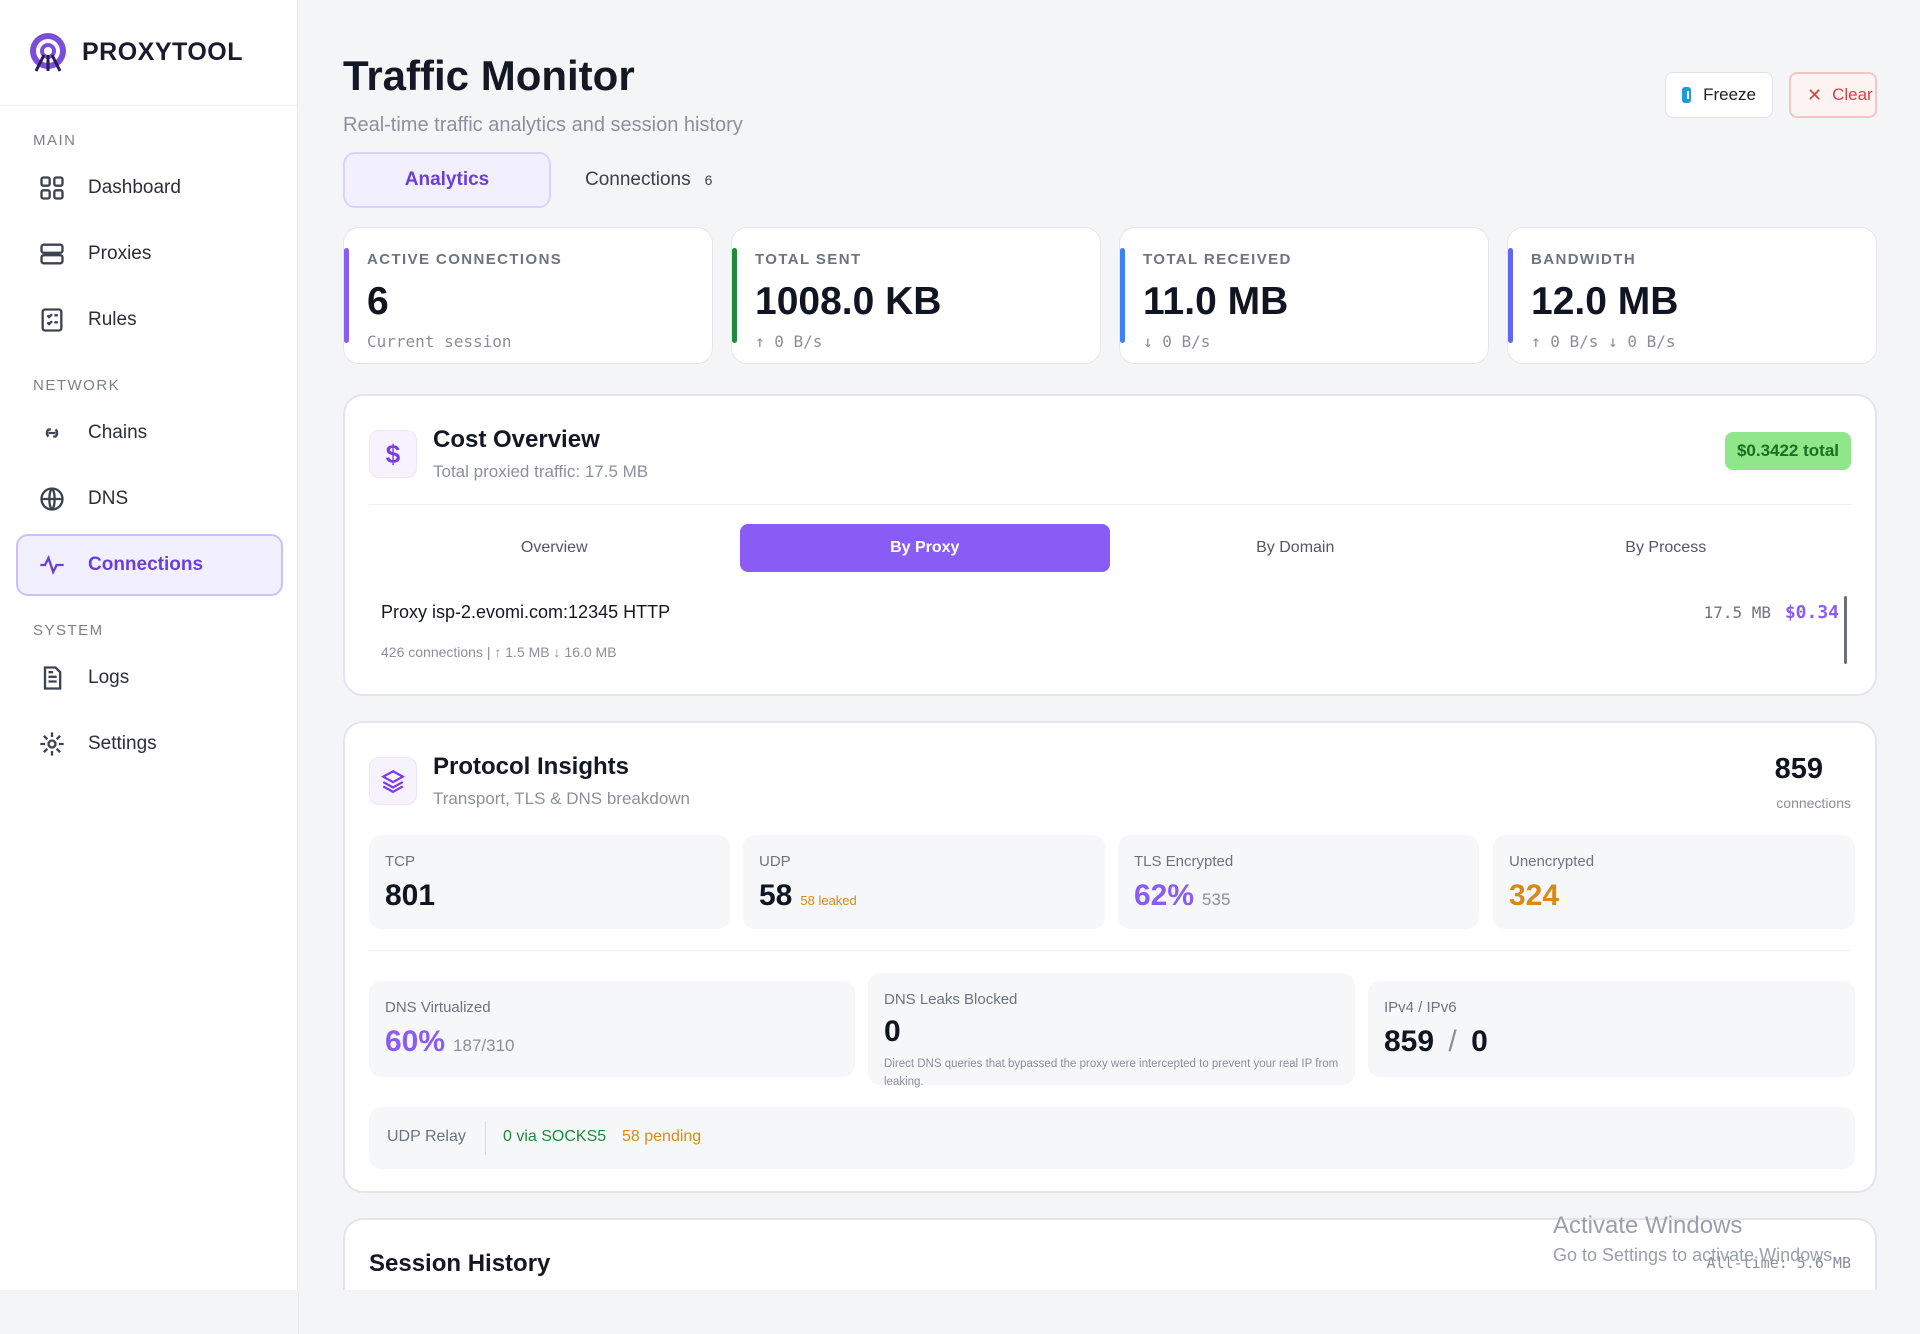 This screenshot has height=1334, width=1920. I want to click on tls-value-wrap: 62% 535, so click(1182, 896).